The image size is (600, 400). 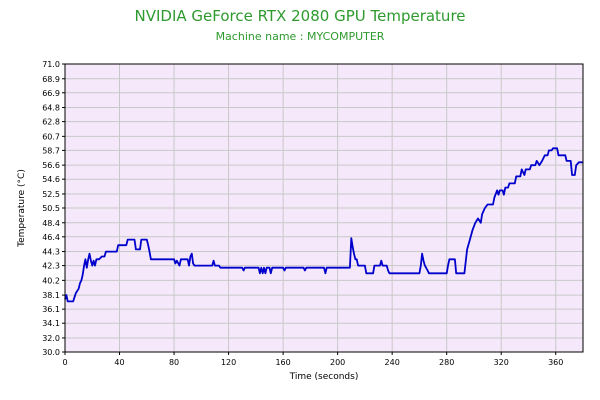 What do you see at coordinates (51, 93) in the screenshot?
I see `y-tick-label: 66.9` at bounding box center [51, 93].